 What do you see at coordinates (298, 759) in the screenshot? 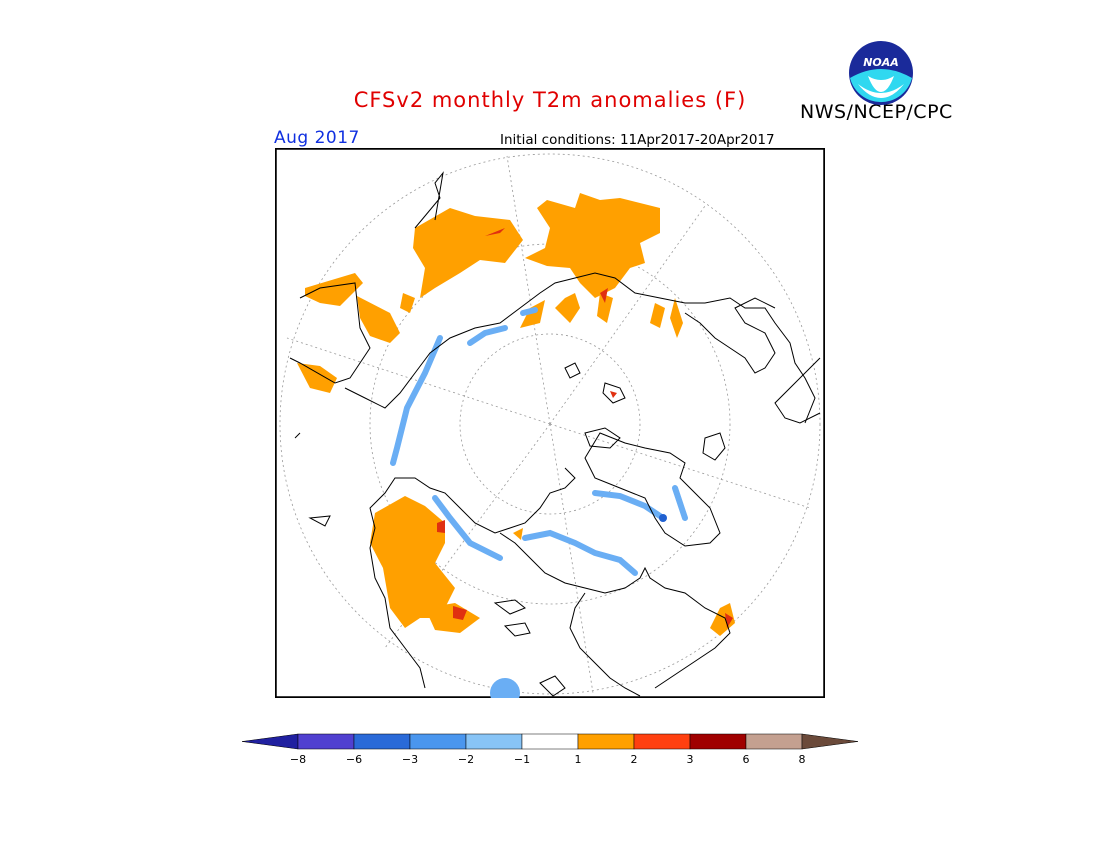
I see `legend-tick-label: −8` at bounding box center [298, 759].